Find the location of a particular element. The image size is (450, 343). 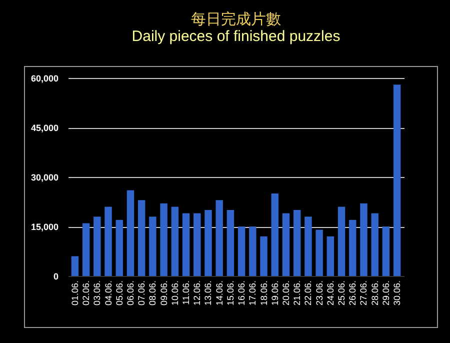

x-tick-label: 01.06. is located at coordinates (75, 293).